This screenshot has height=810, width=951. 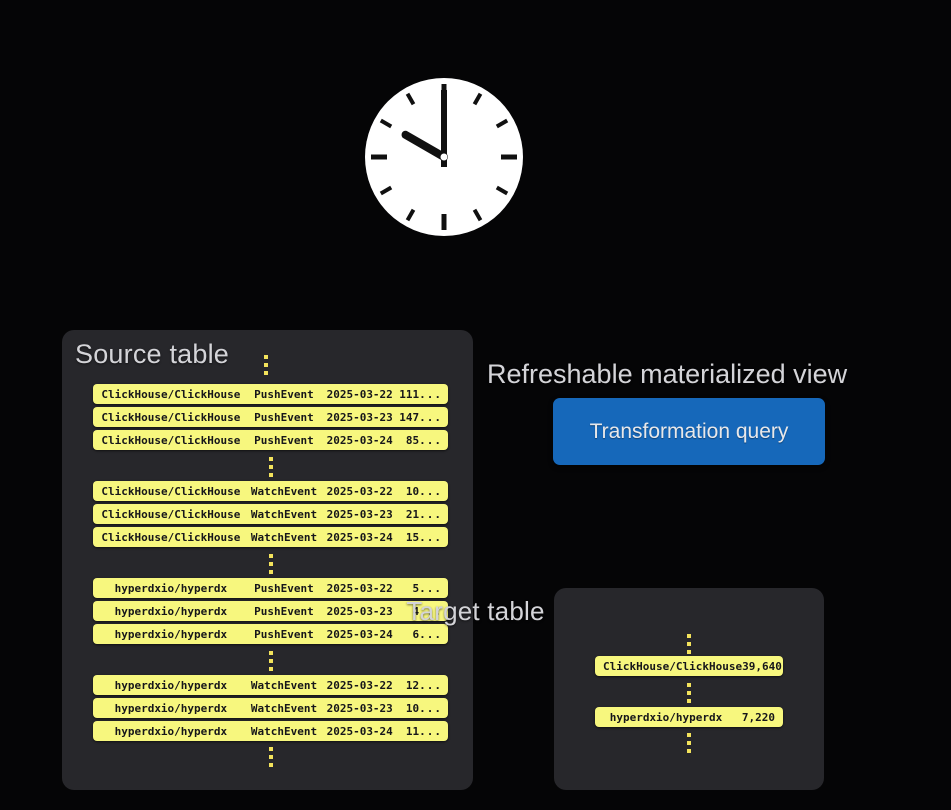 What do you see at coordinates (412, 440) in the screenshot?
I see `cell-count: 85` at bounding box center [412, 440].